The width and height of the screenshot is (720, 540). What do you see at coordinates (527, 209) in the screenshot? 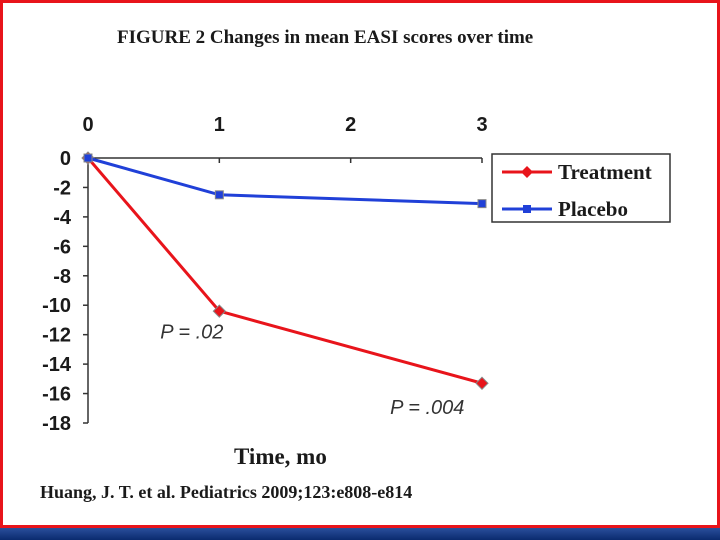
I see `placebo-legend-marker` at bounding box center [527, 209].